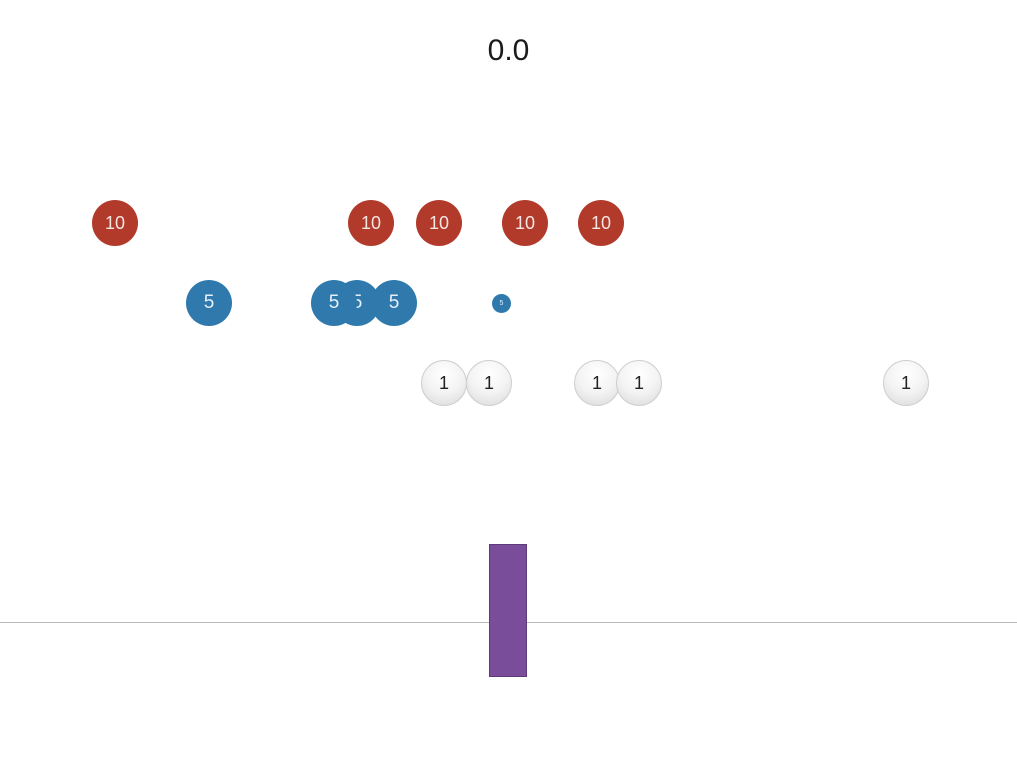  Describe the element at coordinates (508, 50) in the screenshot. I see `score-display: 0.0` at that location.